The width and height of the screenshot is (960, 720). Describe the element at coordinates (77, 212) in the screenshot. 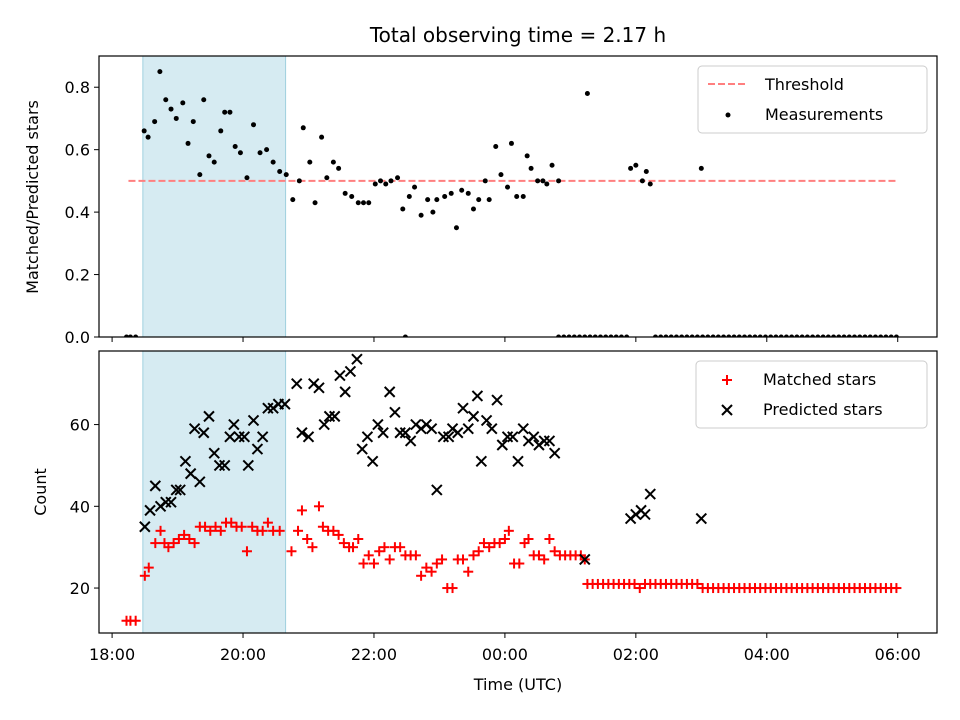

I see `top-y-tick-label: 0.4` at that location.